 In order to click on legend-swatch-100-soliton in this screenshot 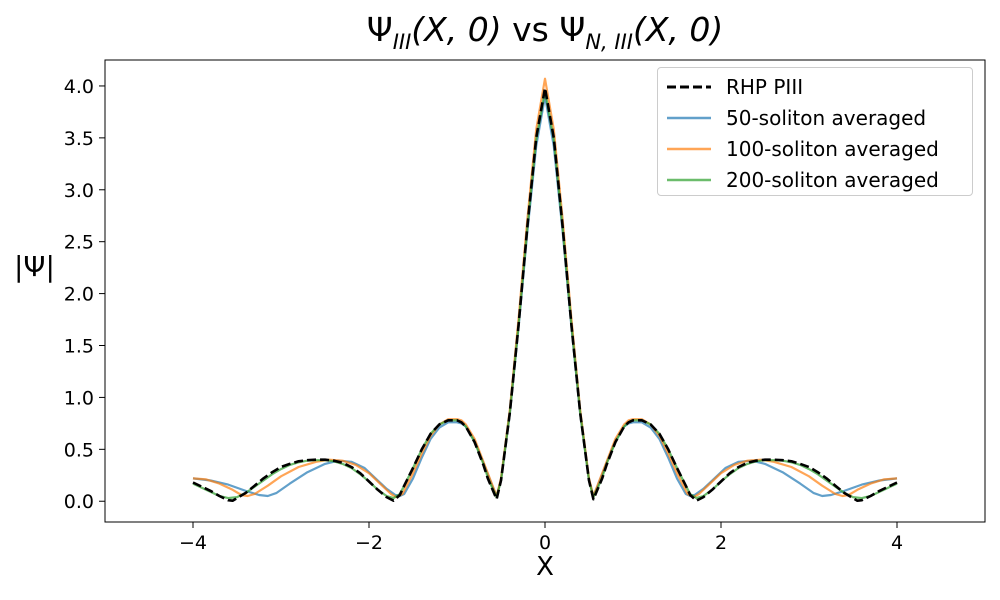, I will do `click(689, 148)`.